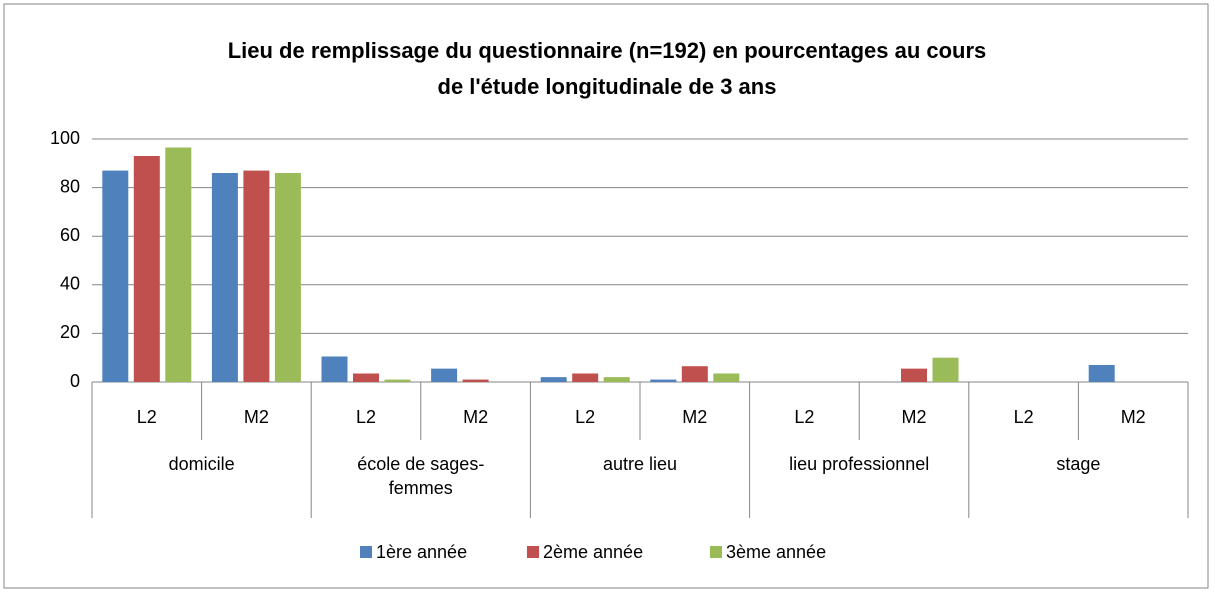 This screenshot has height=597, width=1215. Describe the element at coordinates (70, 235) in the screenshot. I see `y-tick-label: 60` at that location.